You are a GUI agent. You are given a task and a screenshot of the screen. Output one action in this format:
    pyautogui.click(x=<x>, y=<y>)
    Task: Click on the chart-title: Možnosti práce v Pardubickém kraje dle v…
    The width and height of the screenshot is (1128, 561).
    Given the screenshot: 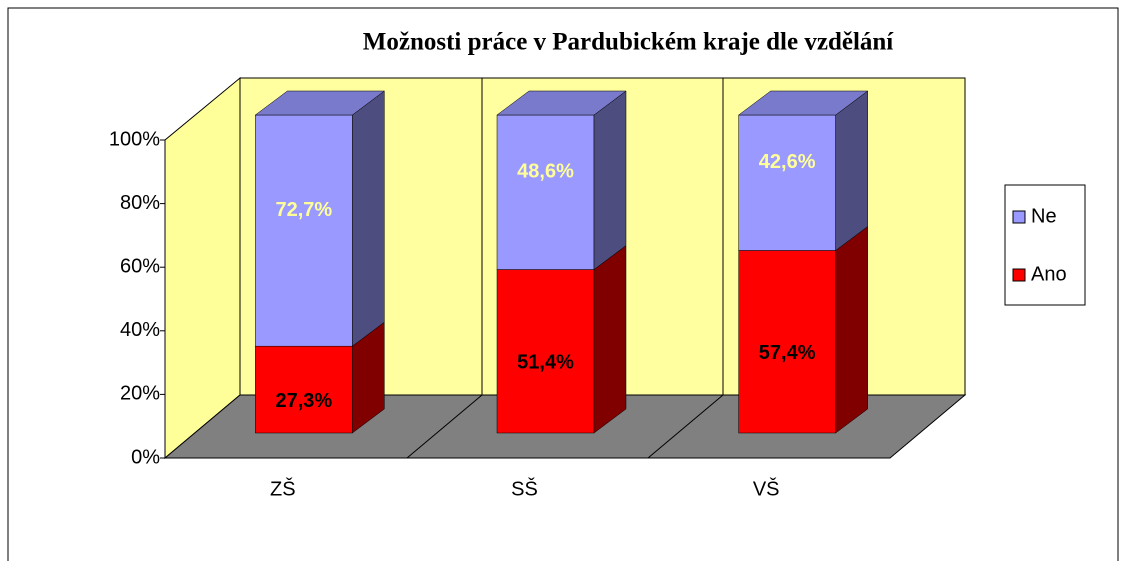 What is the action you would take?
    pyautogui.click(x=629, y=42)
    